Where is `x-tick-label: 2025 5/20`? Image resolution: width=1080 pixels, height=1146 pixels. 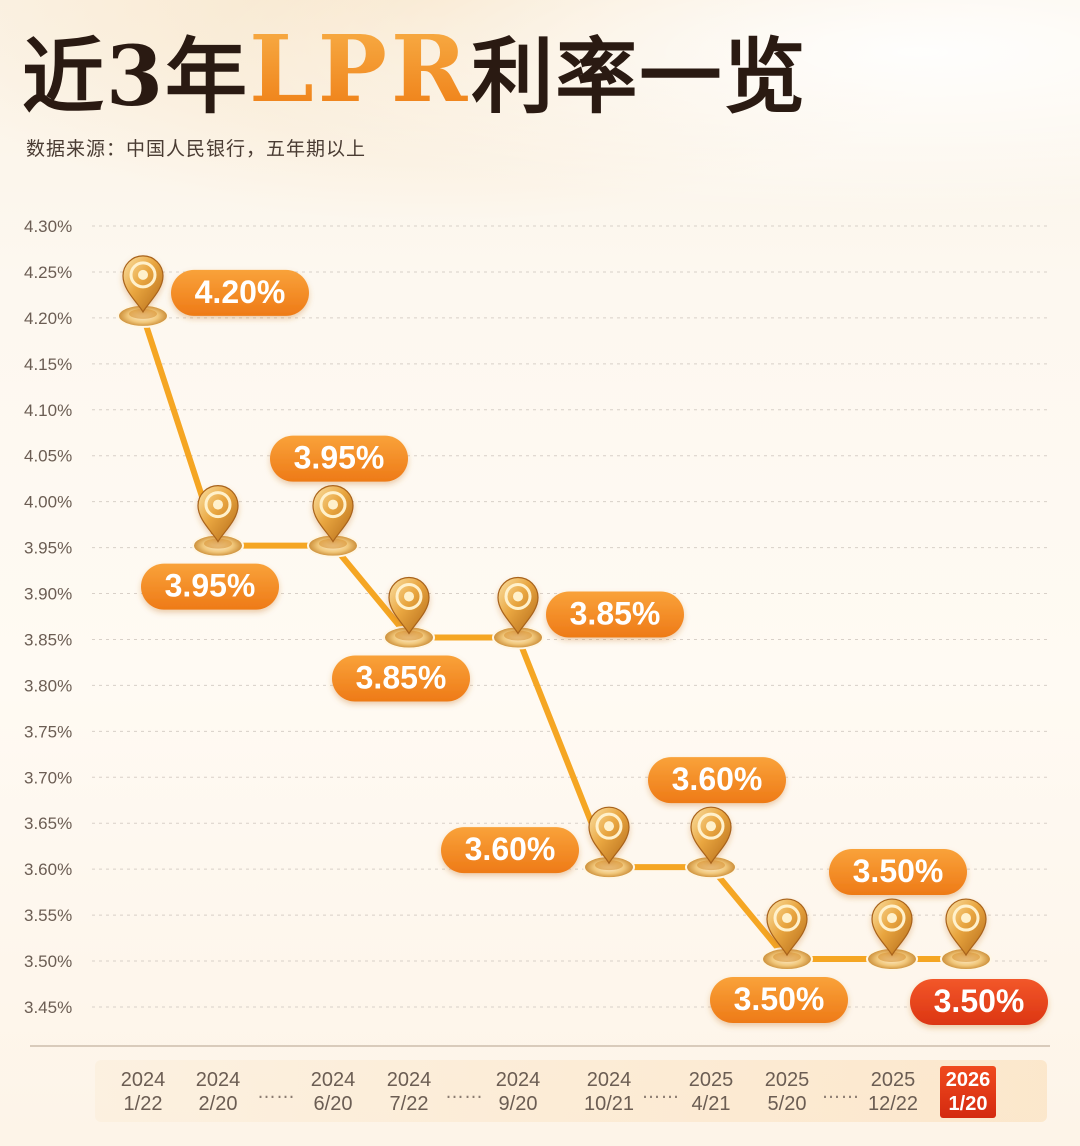
x-tick-label: 2025 5/20 is located at coordinates (787, 1092).